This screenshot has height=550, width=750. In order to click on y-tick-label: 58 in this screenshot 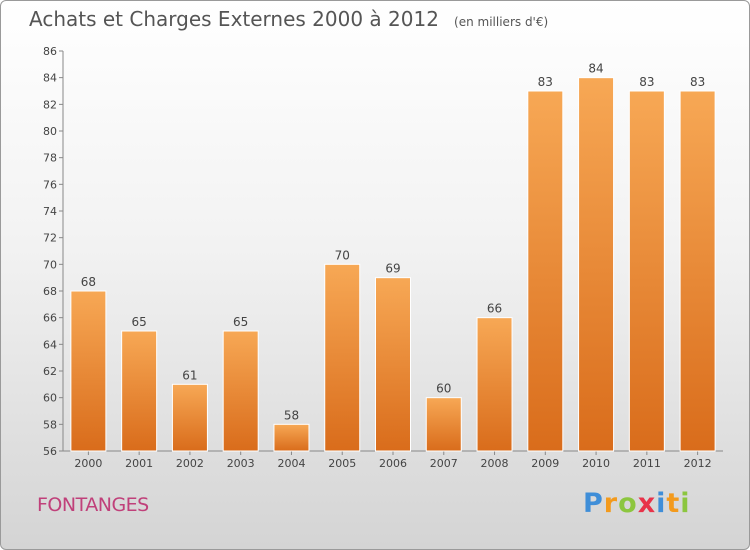, I will do `click(50, 424)`.